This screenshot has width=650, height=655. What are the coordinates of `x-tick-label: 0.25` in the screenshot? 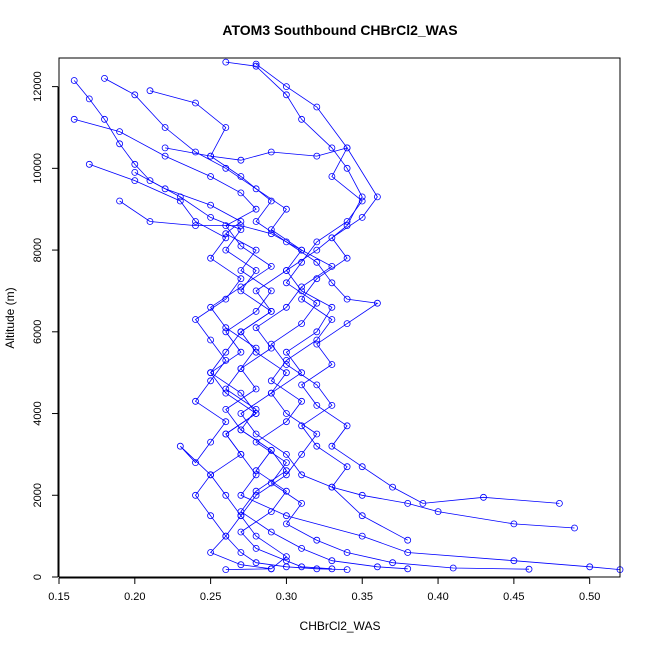 It's located at (210, 597).